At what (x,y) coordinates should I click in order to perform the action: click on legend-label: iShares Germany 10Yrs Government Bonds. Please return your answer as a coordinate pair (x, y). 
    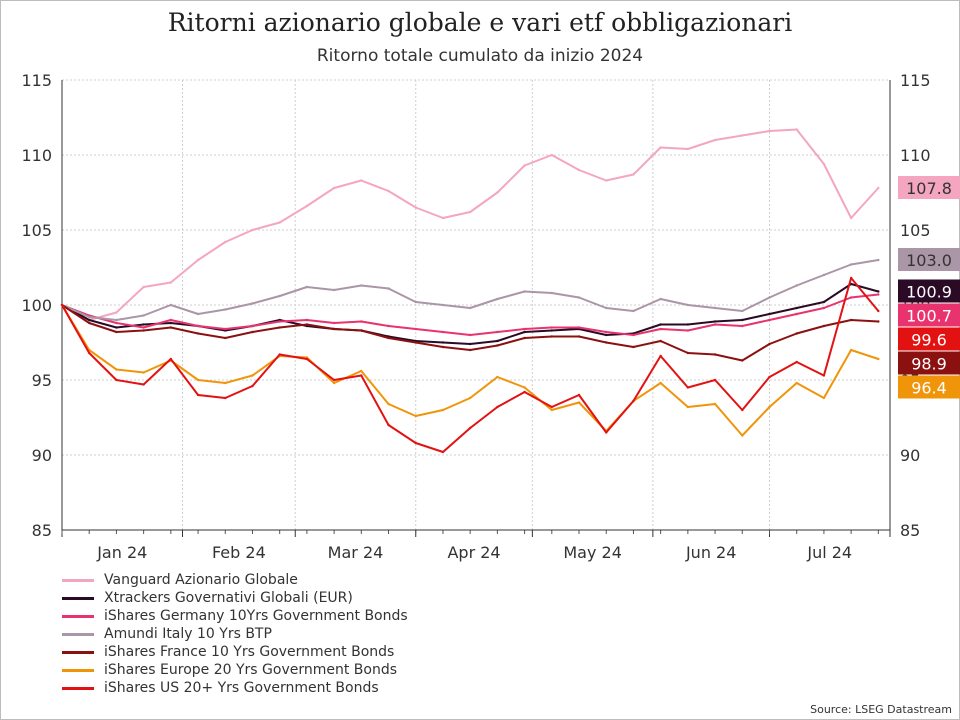
    Looking at the image, I should click on (256, 616).